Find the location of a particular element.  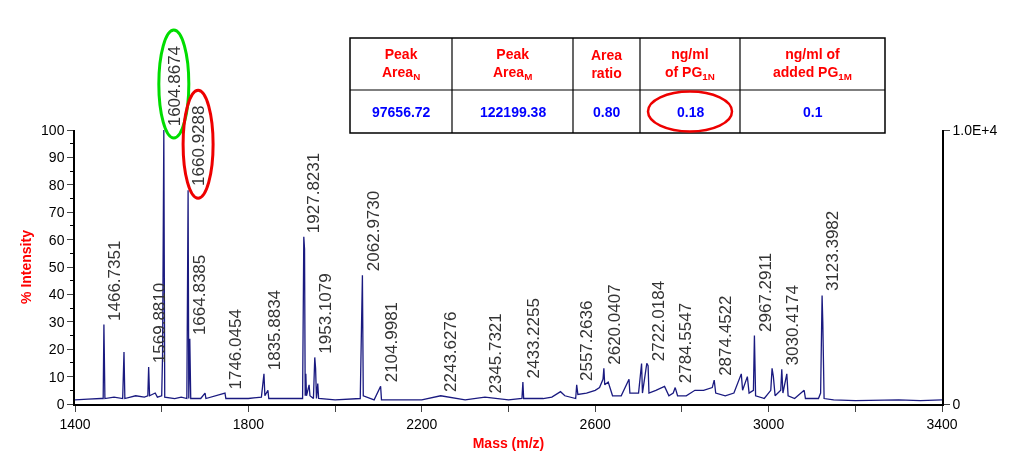

text: 0.1 is located at coordinates (813, 112).